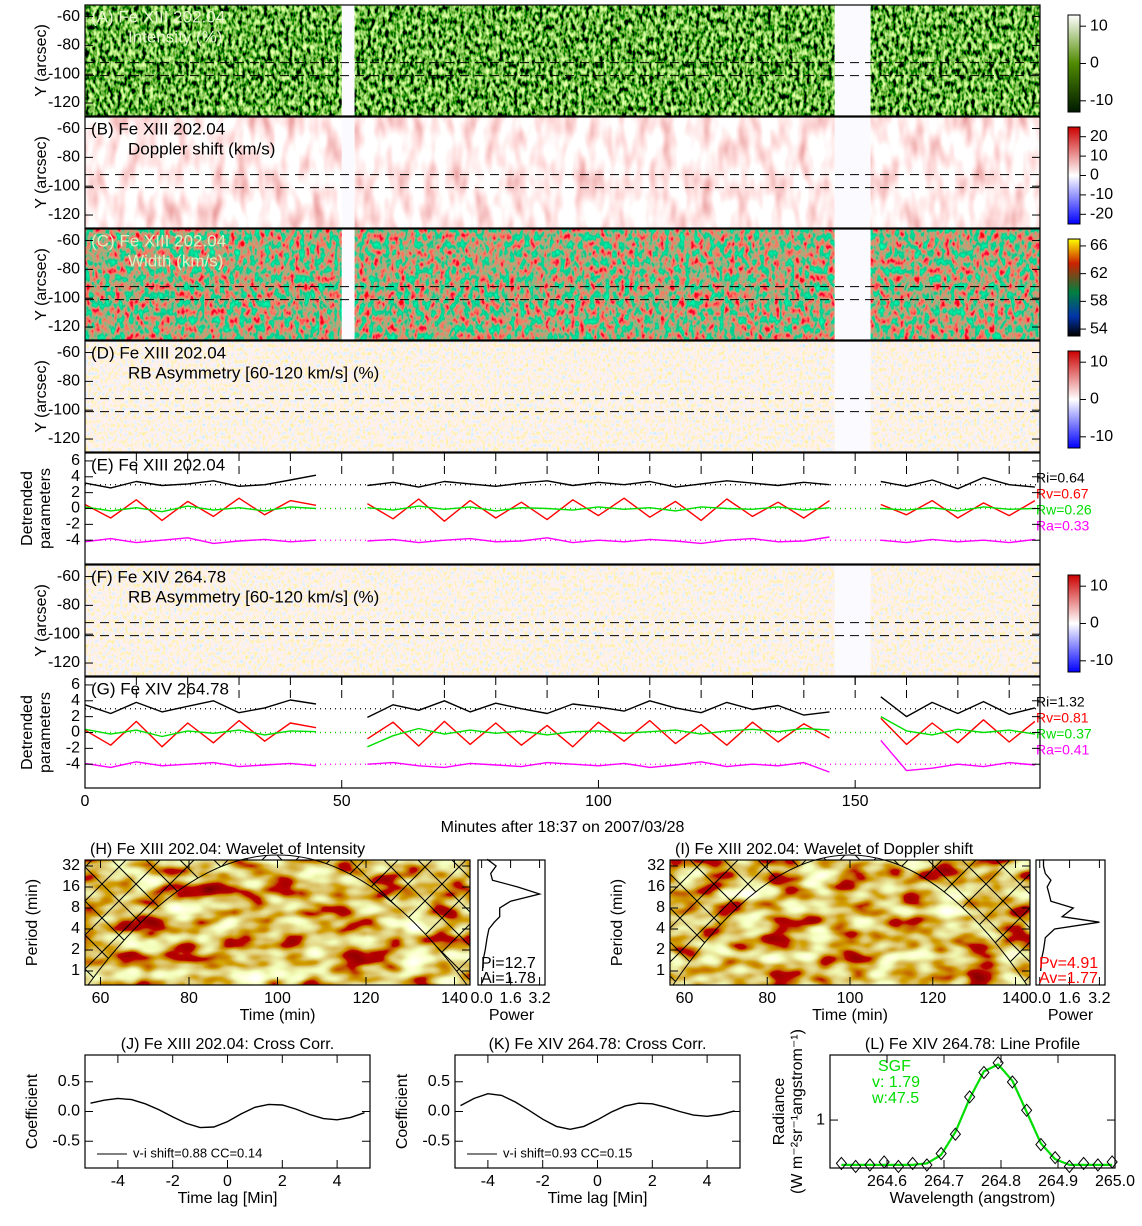 This screenshot has width=1142, height=1226. Describe the element at coordinates (1099, 273) in the screenshot. I see `colorbar-tick-label: 62` at that location.